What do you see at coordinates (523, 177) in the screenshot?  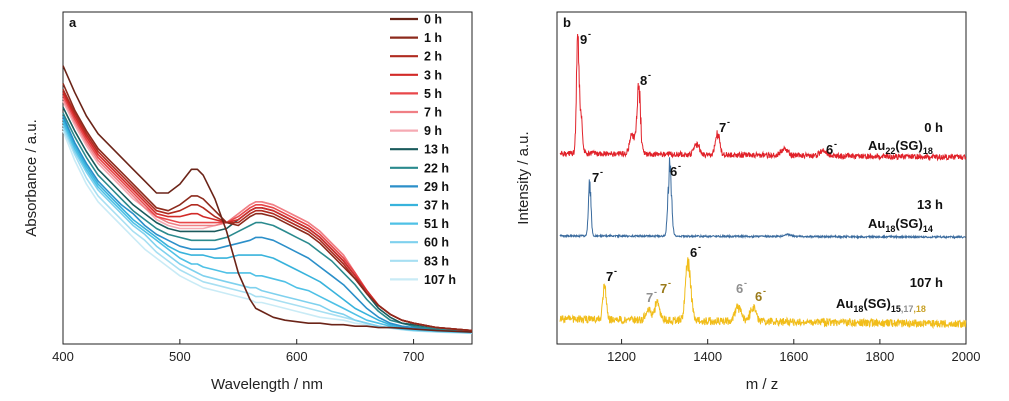 I see `panel-b-y-axis-label: Intensity / a.u.` at bounding box center [523, 177].